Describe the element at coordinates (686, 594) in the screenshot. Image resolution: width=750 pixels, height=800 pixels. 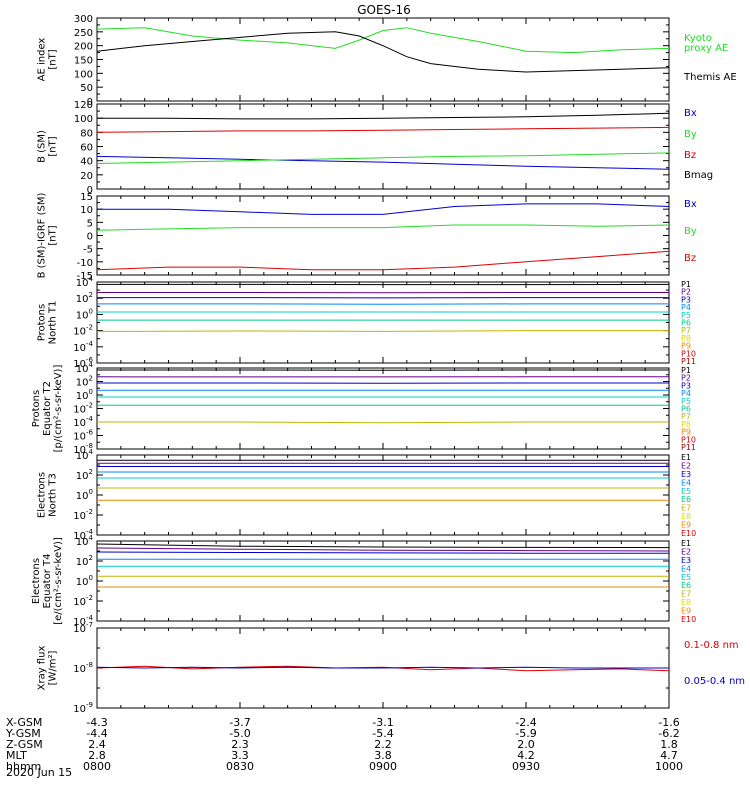
I see `legend-label: E7` at that location.